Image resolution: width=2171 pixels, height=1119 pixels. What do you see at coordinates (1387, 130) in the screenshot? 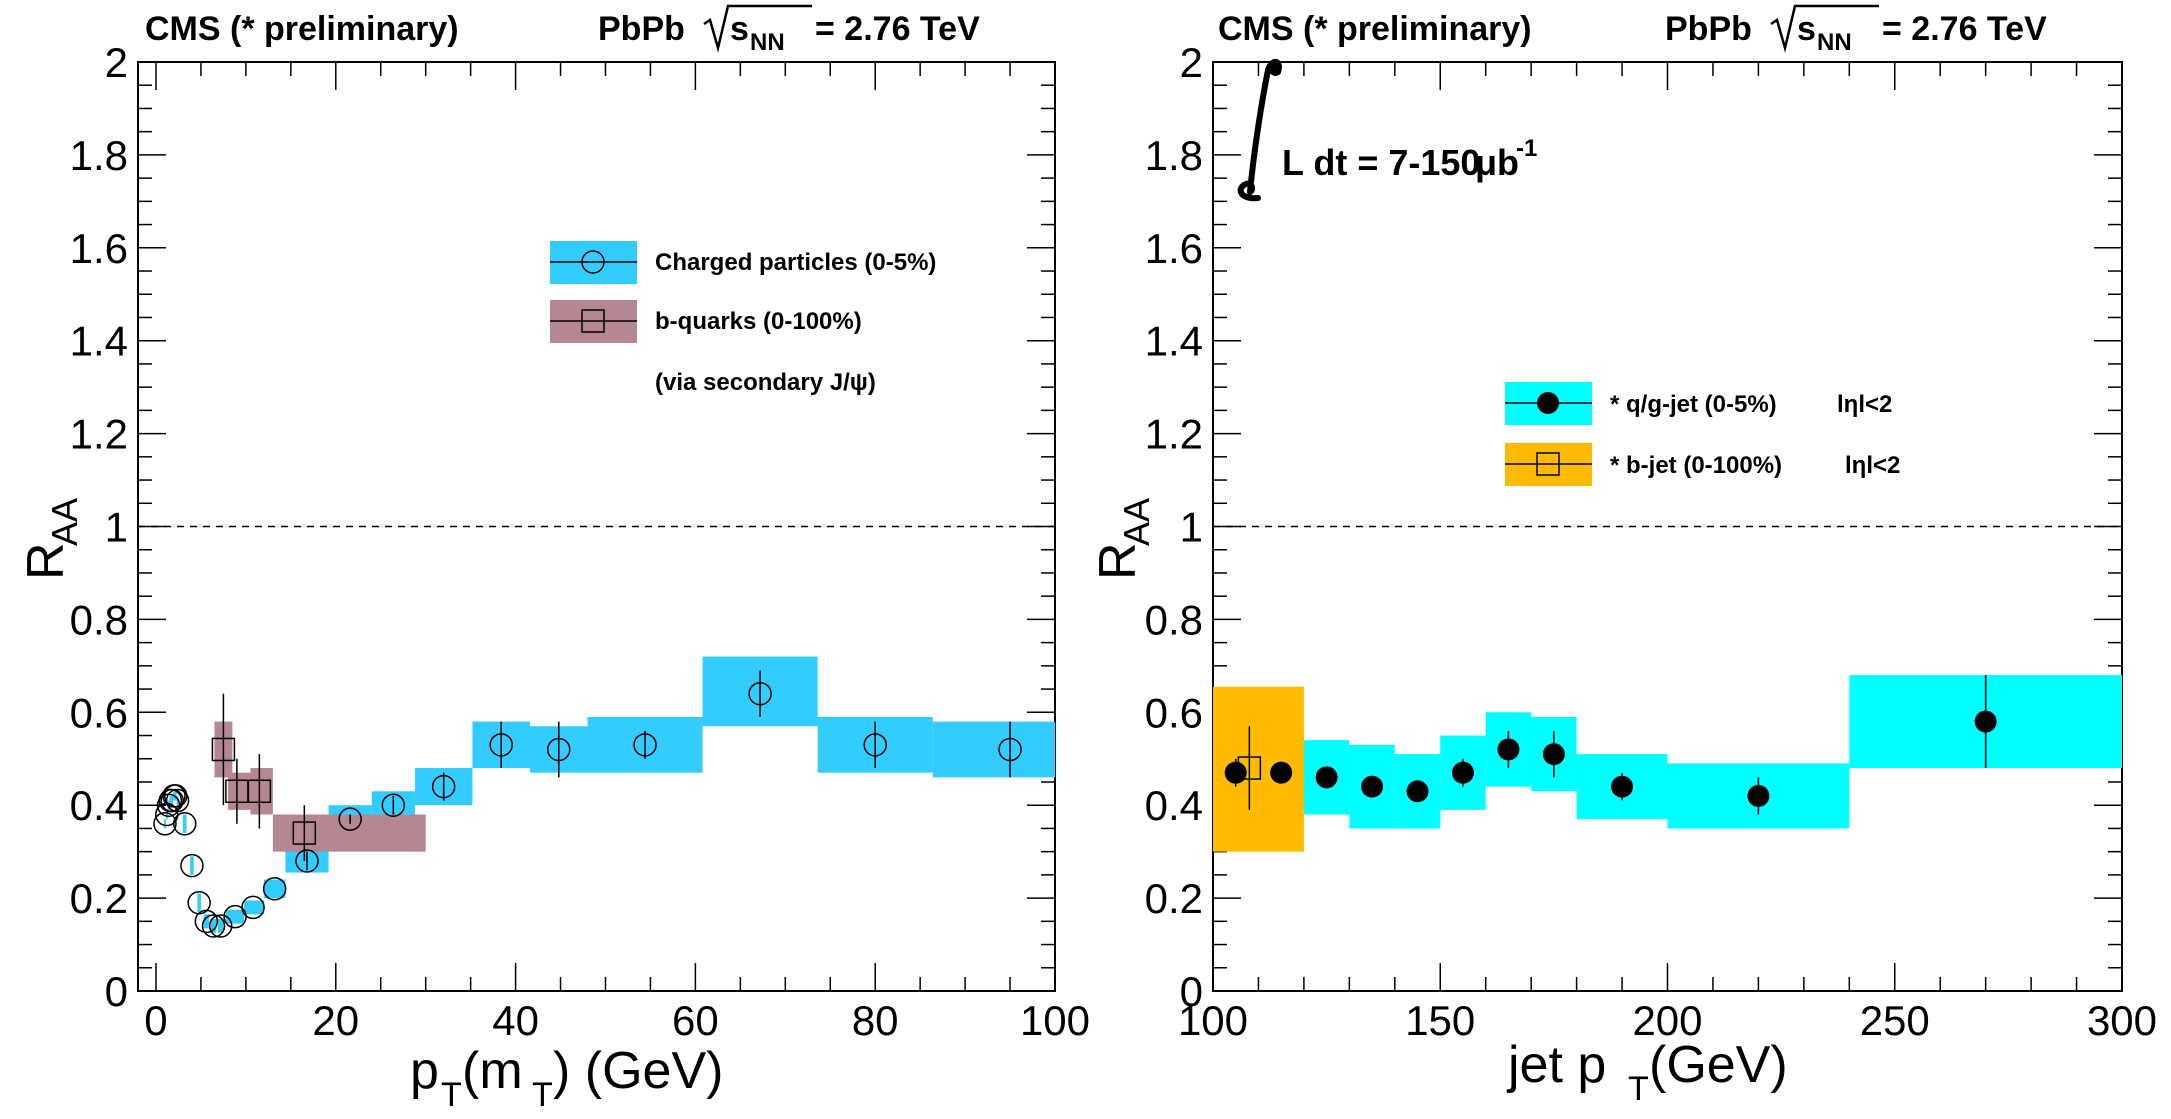
I see `luminosity-annotation: L dt = 7-150 μb -1` at bounding box center [1387, 130].